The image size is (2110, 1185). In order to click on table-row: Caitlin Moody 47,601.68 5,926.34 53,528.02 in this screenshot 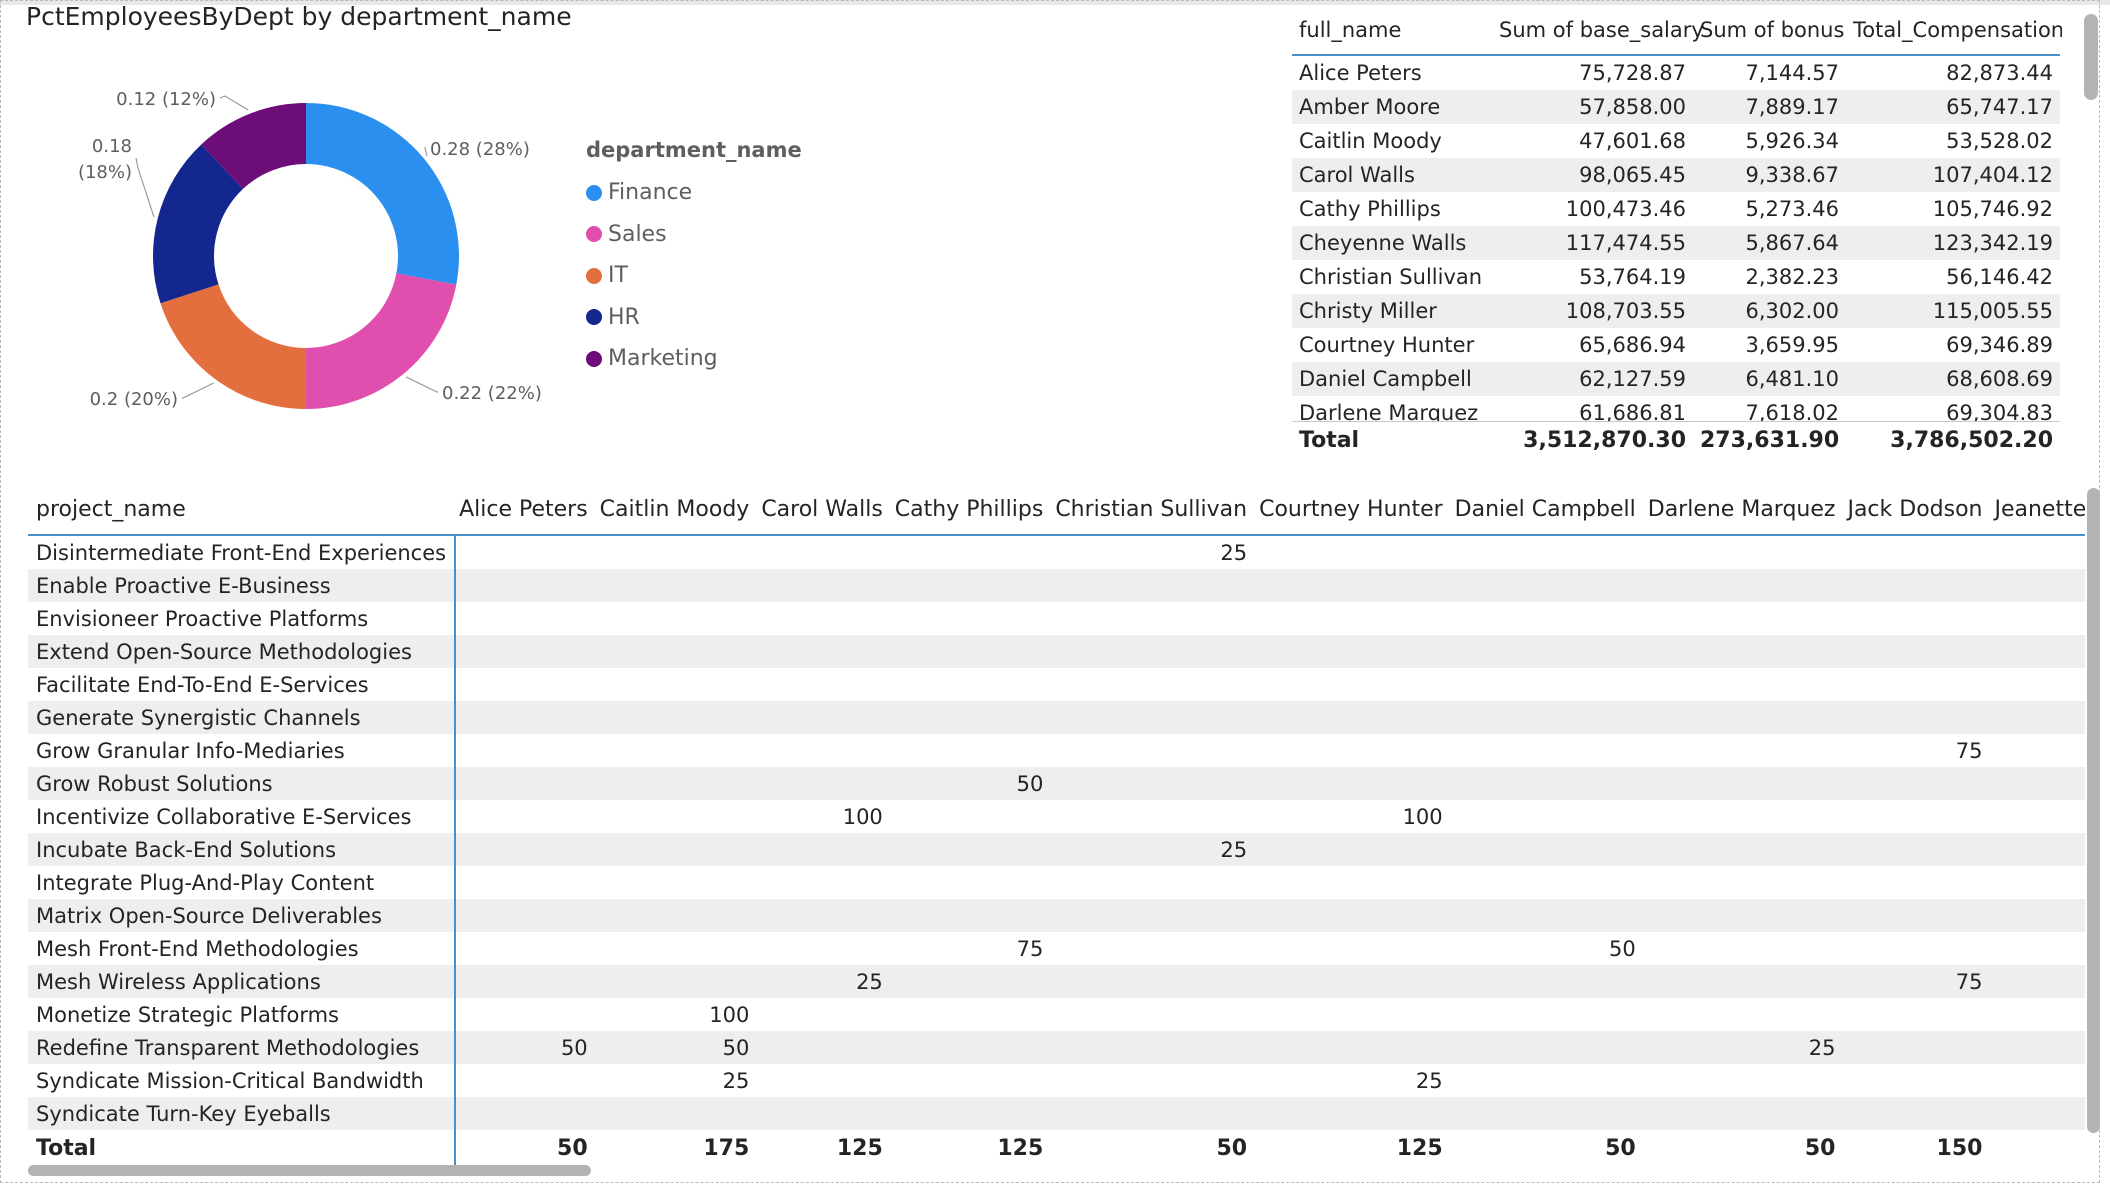, I will do `click(1676, 141)`.